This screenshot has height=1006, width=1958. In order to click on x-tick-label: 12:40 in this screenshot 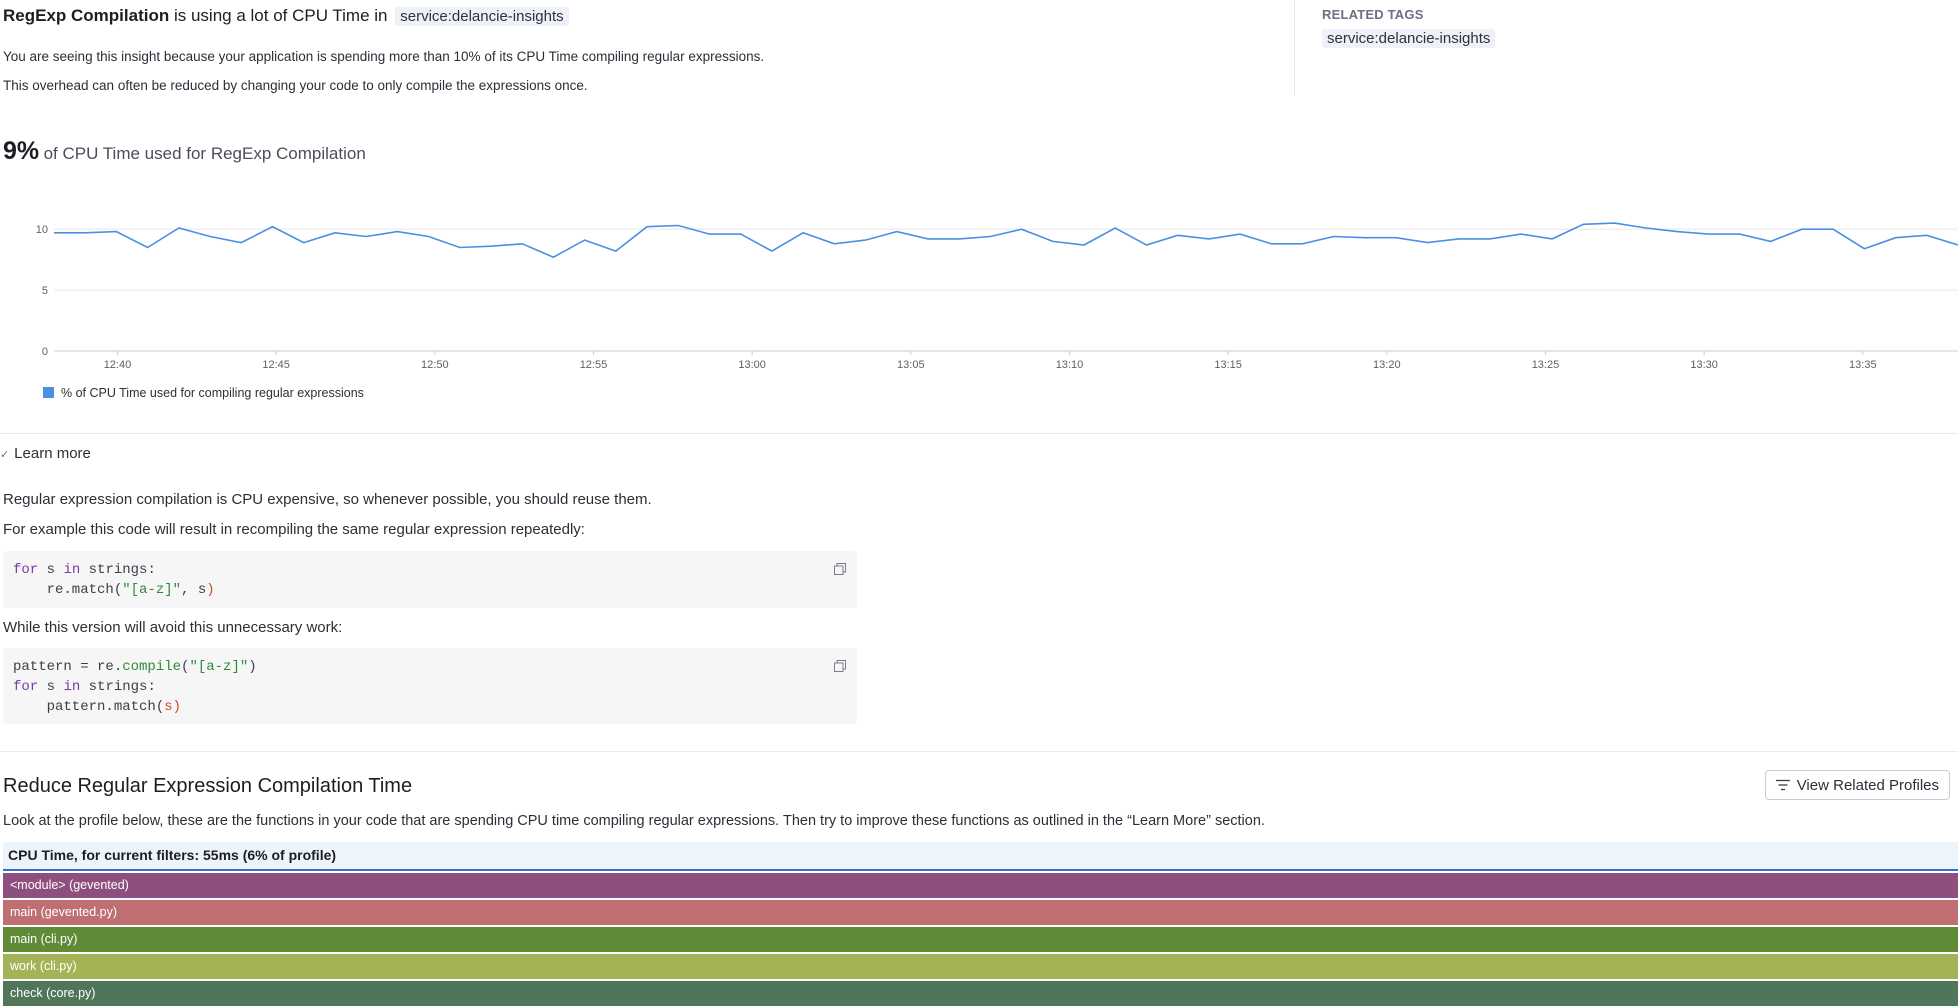, I will do `click(118, 365)`.